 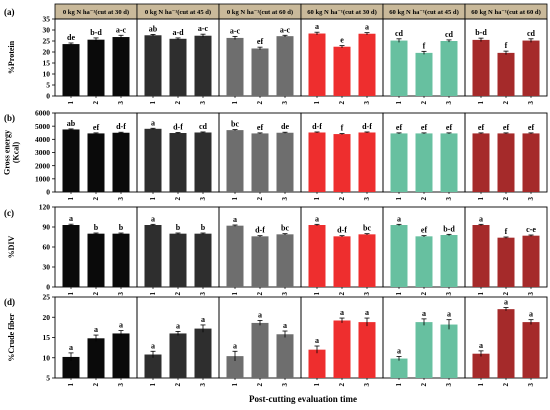 What do you see at coordinates (42, 178) in the screenshot?
I see `y-tick-label: 1000` at bounding box center [42, 178].